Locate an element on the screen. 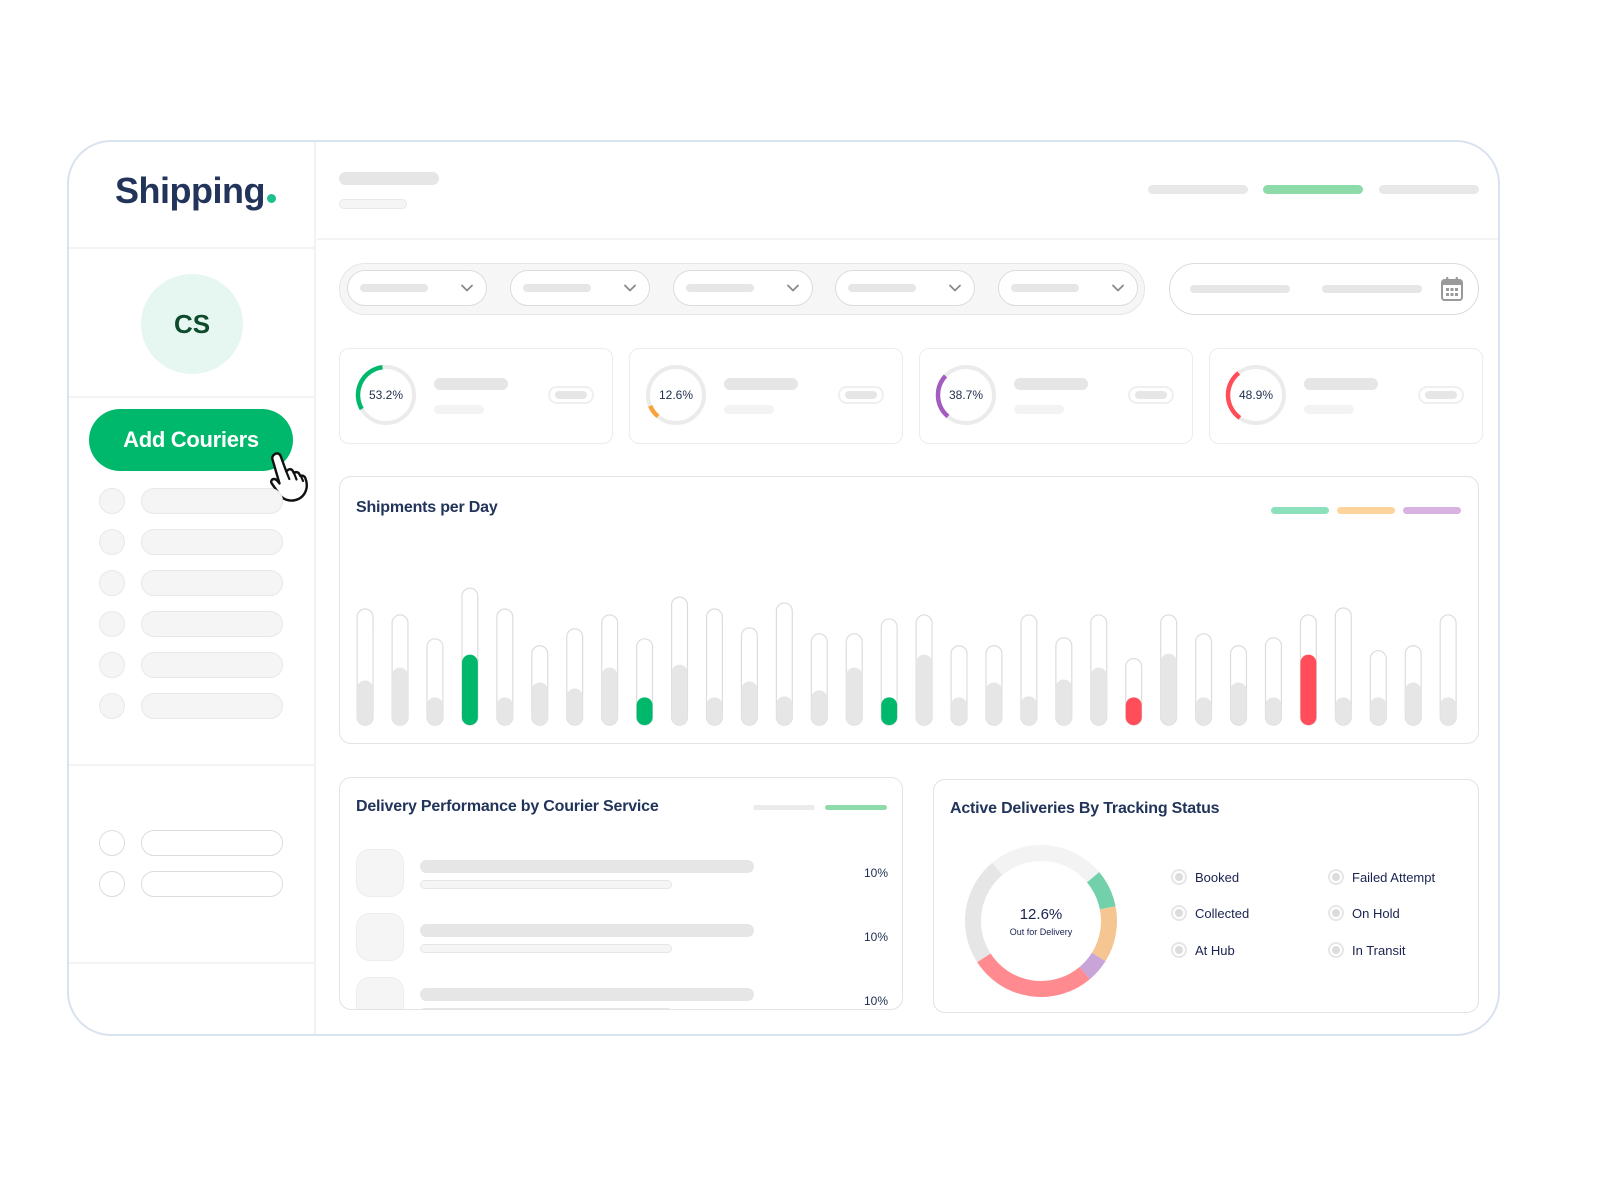 This screenshot has height=1200, width=1600. kpi-label-placeholder is located at coordinates (1051, 384).